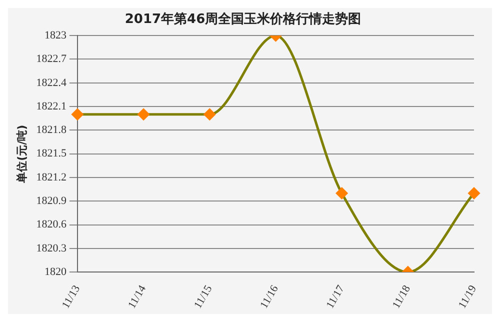 The image size is (500, 322). Describe the element at coordinates (51, 154) in the screenshot. I see `y-tick-label: 1821.5` at that location.